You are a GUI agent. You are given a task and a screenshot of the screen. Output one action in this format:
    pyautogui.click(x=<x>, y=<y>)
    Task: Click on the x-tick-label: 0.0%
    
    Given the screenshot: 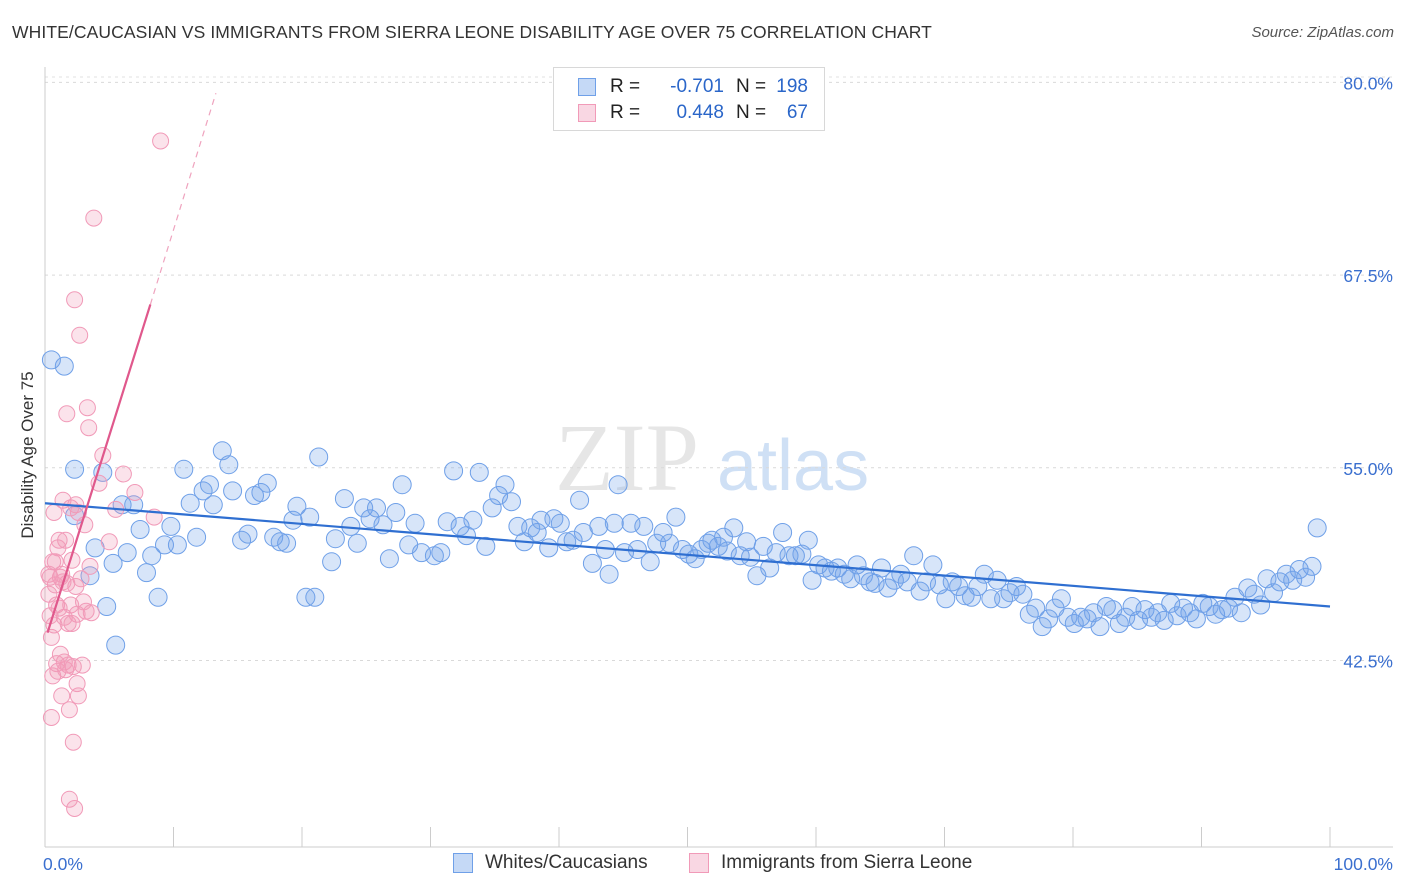 What is the action you would take?
    pyautogui.click(x=63, y=864)
    